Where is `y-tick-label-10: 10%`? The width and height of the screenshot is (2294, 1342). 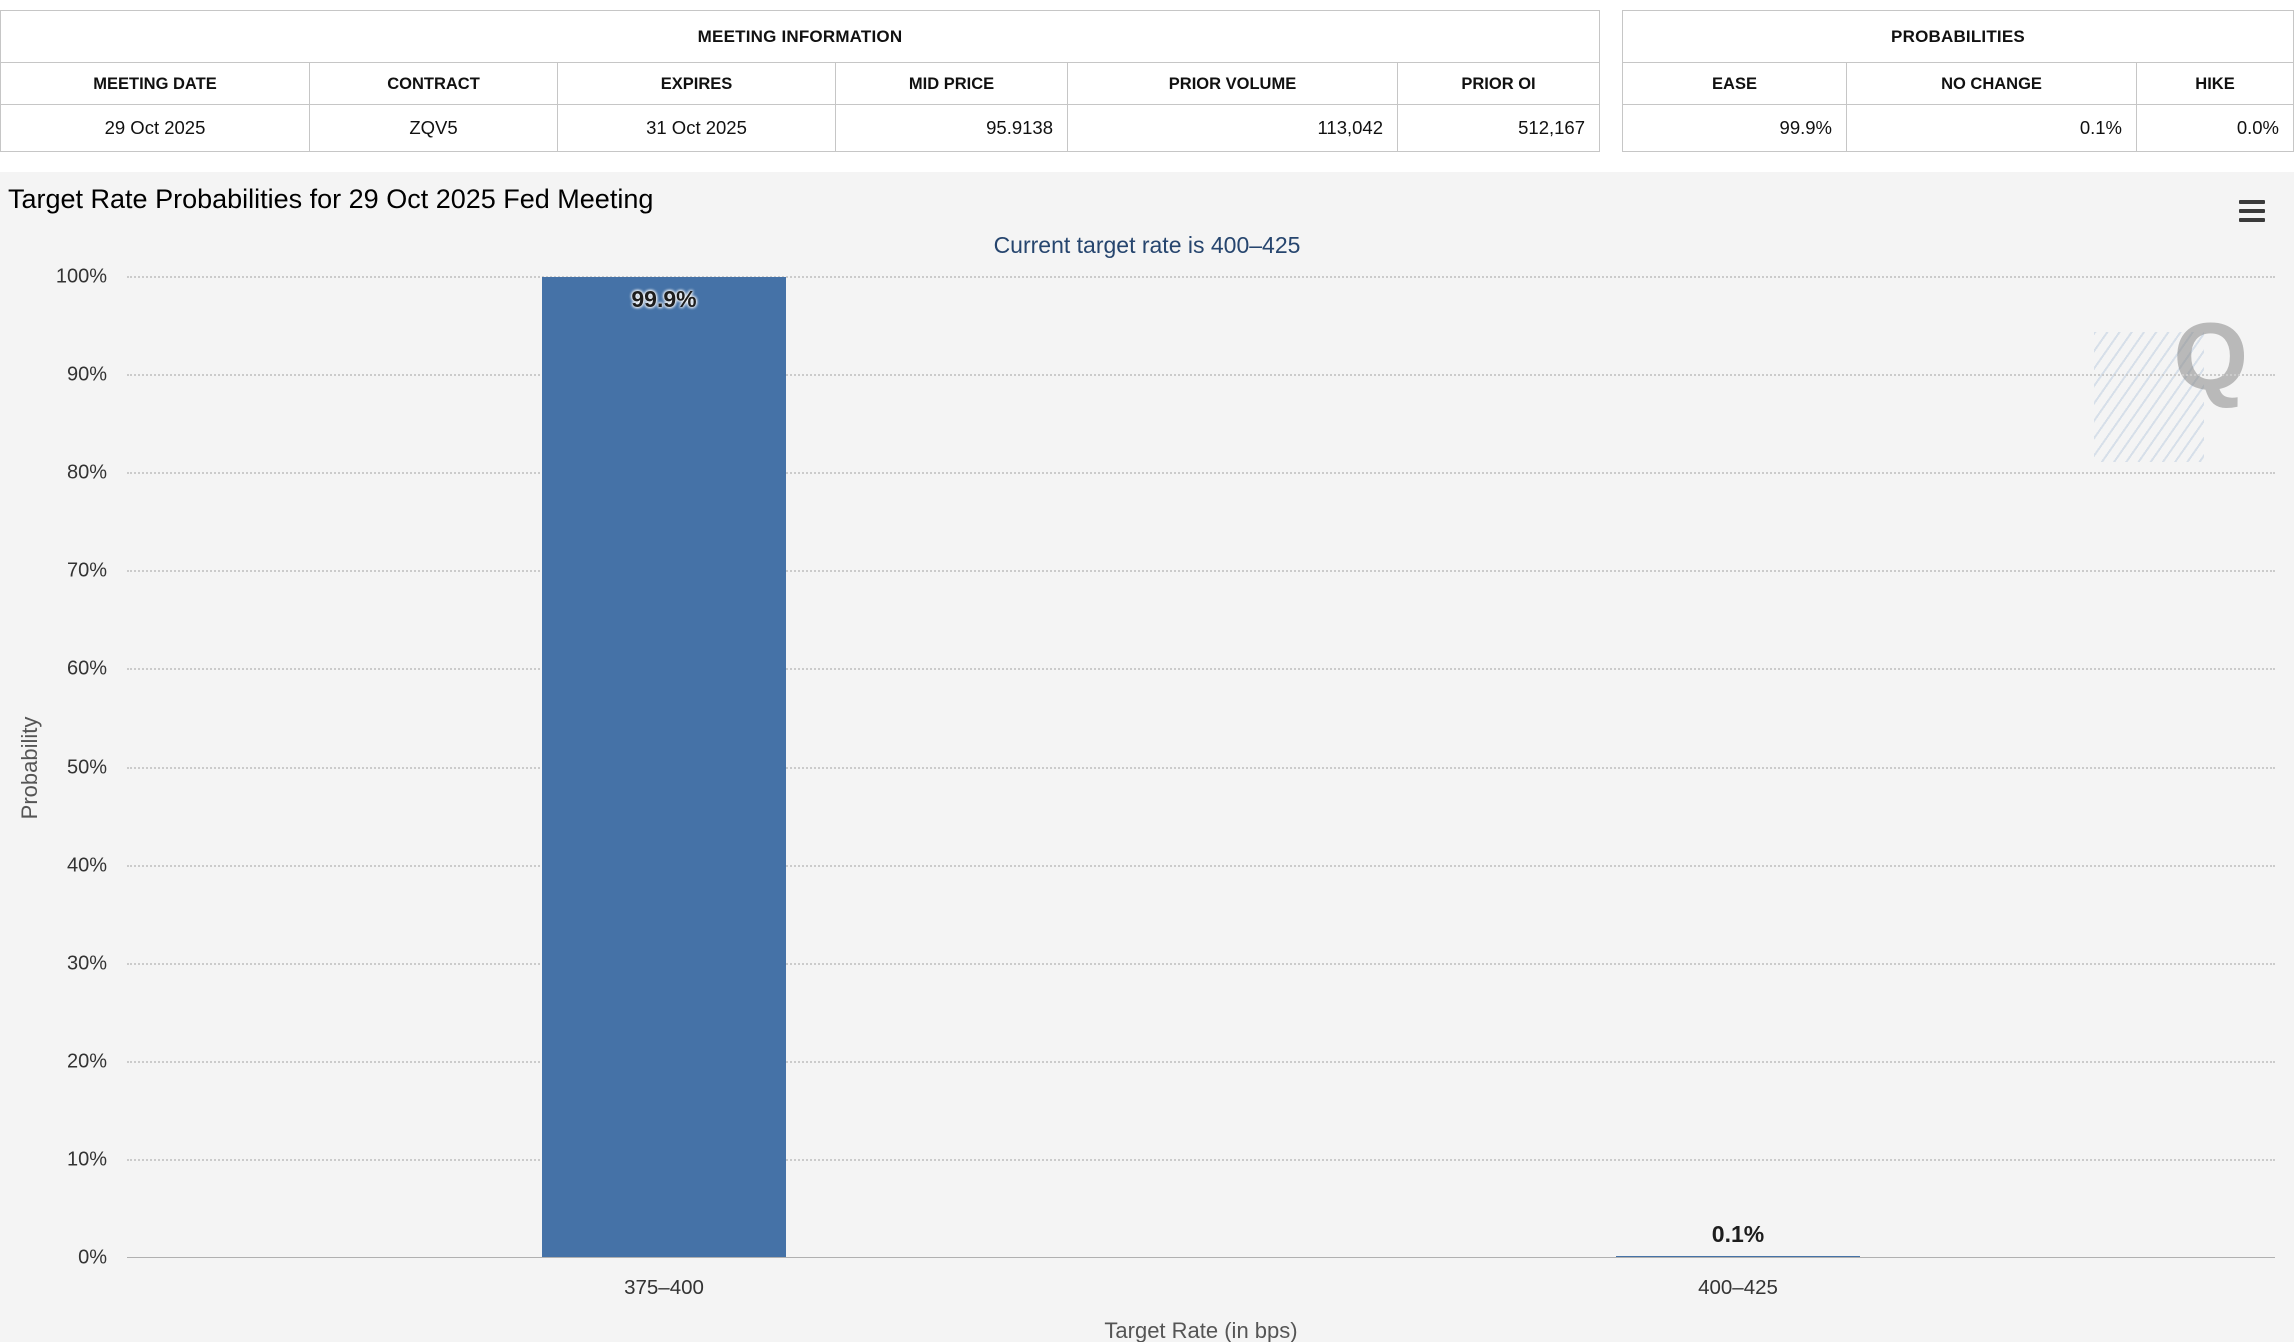 y-tick-label-10: 10% is located at coordinates (86, 1159).